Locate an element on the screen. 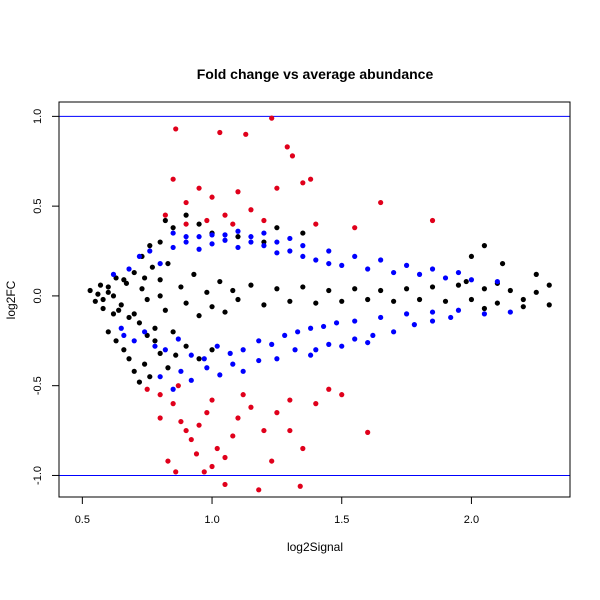 Image resolution: width=600 pixels, height=600 pixels. x-tick-label: 1.5 is located at coordinates (341, 520).